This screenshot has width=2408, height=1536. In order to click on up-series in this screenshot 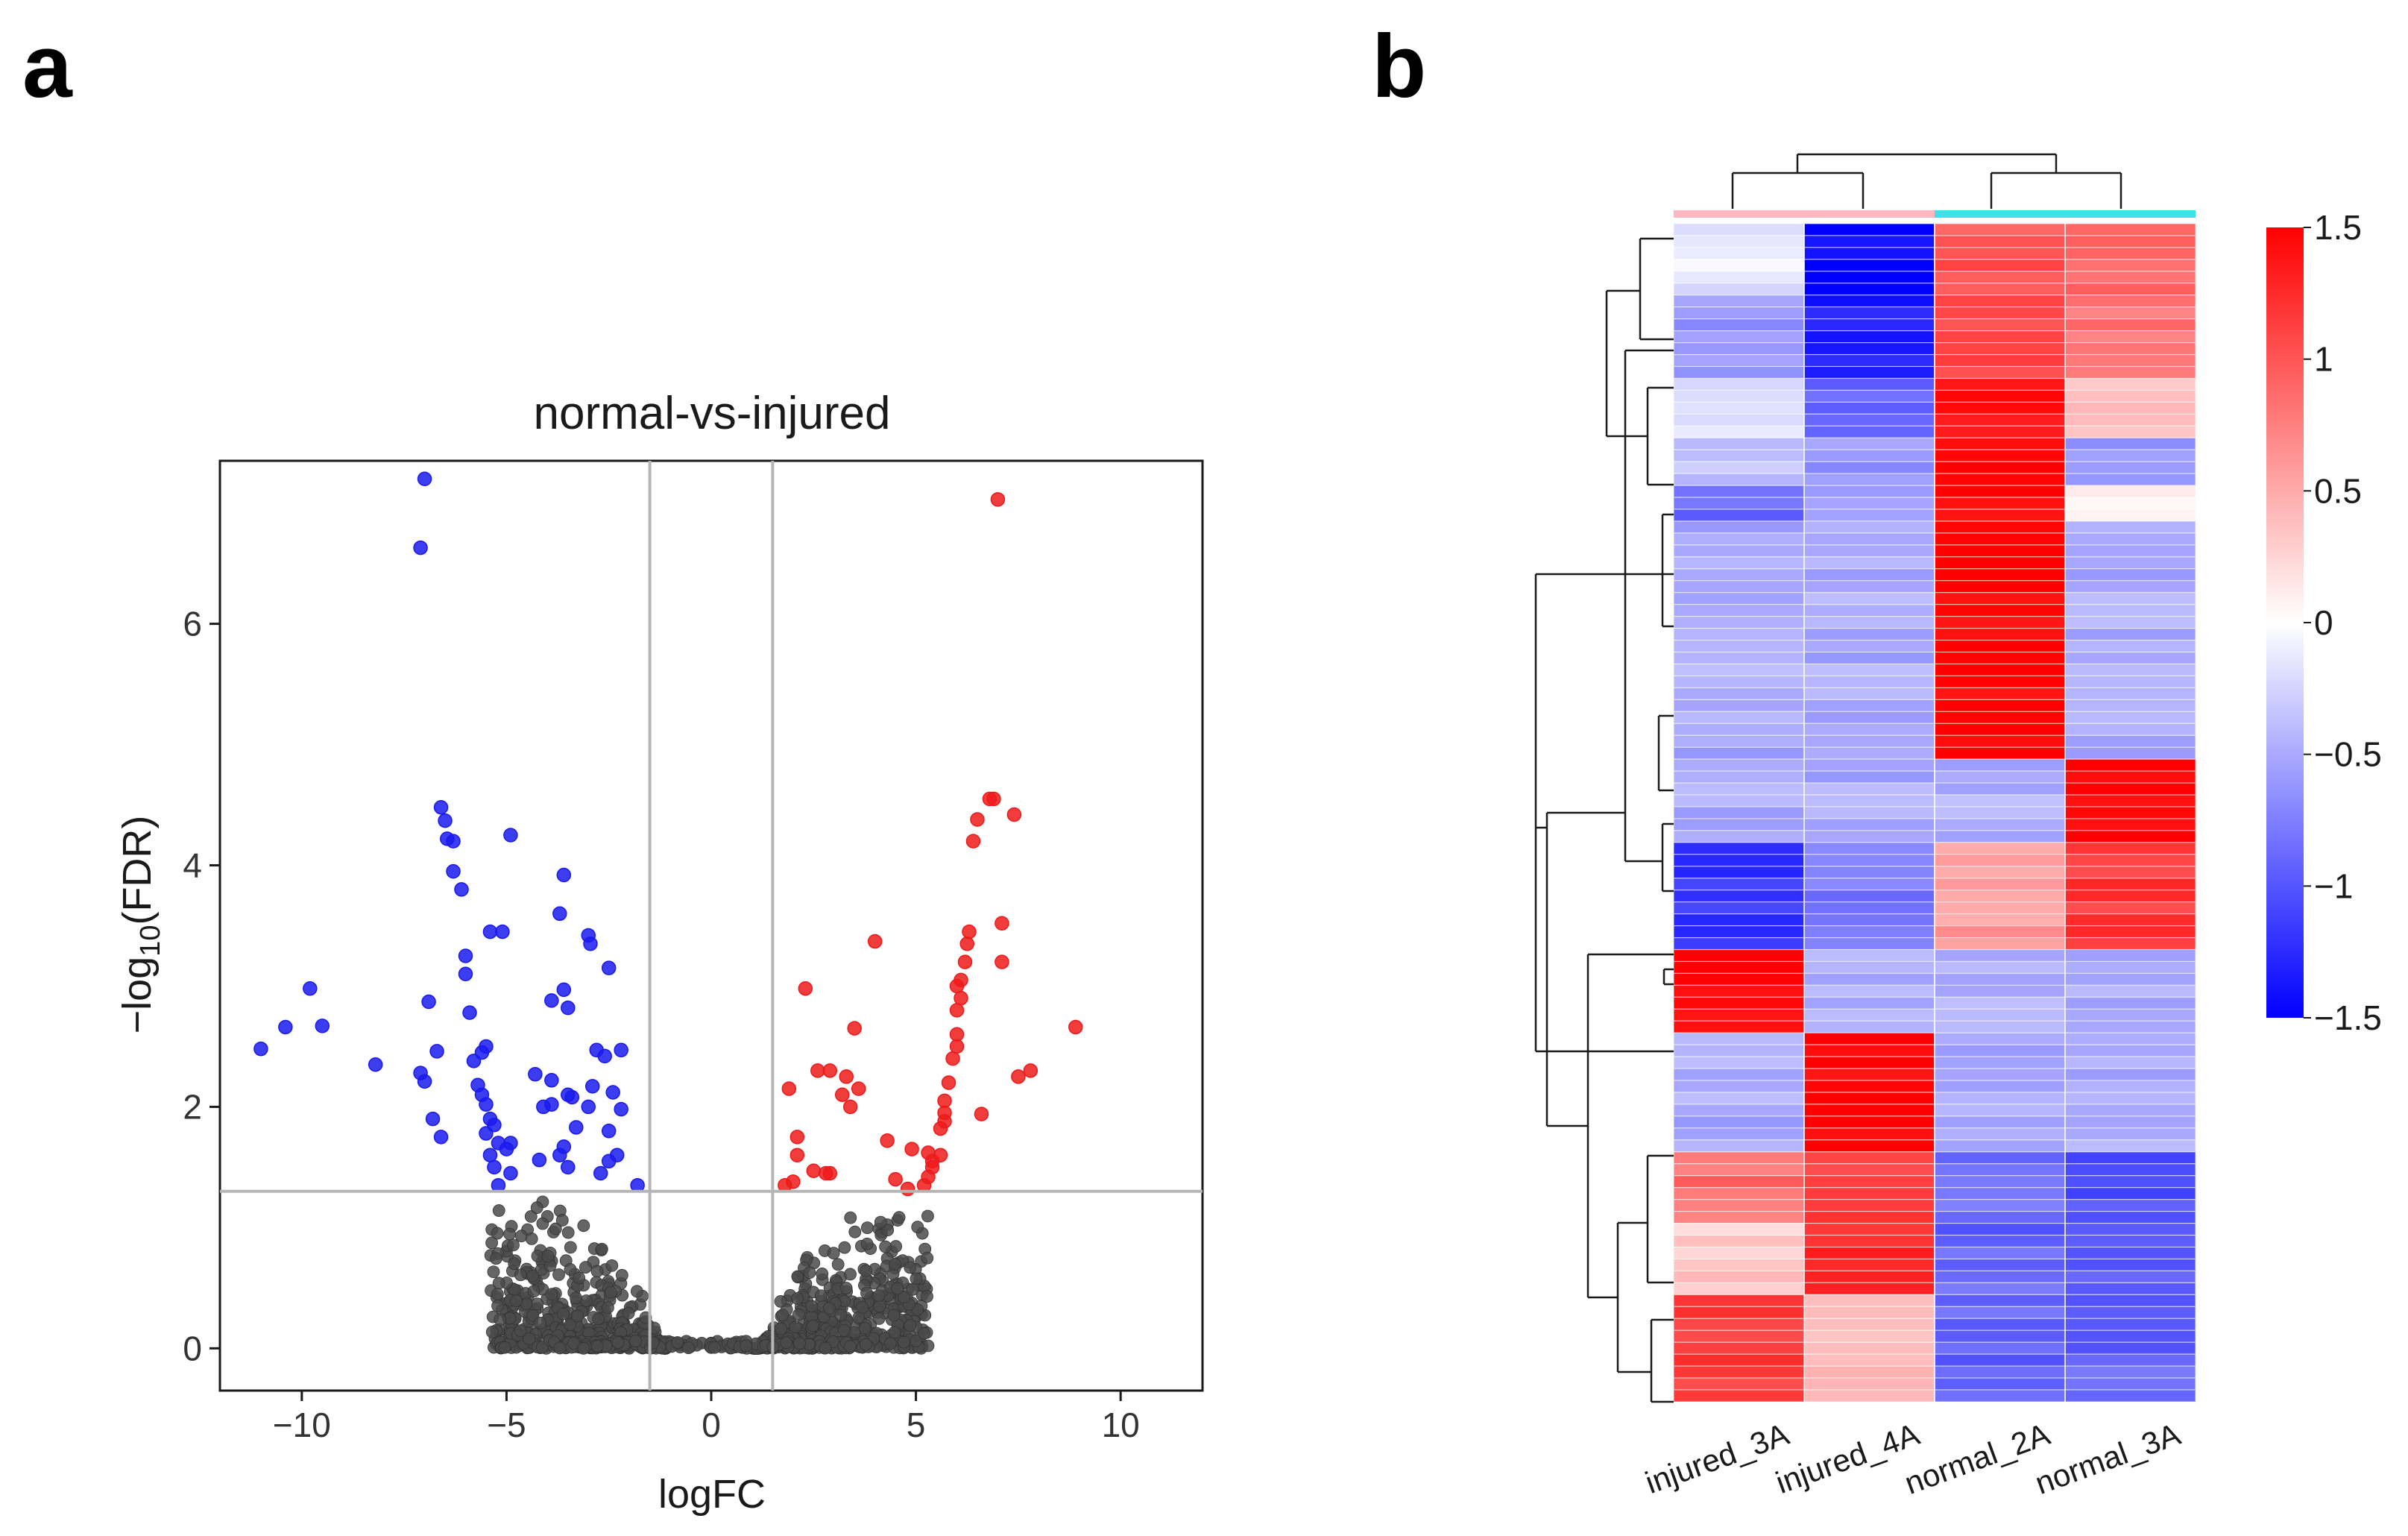, I will do `click(931, 844)`.